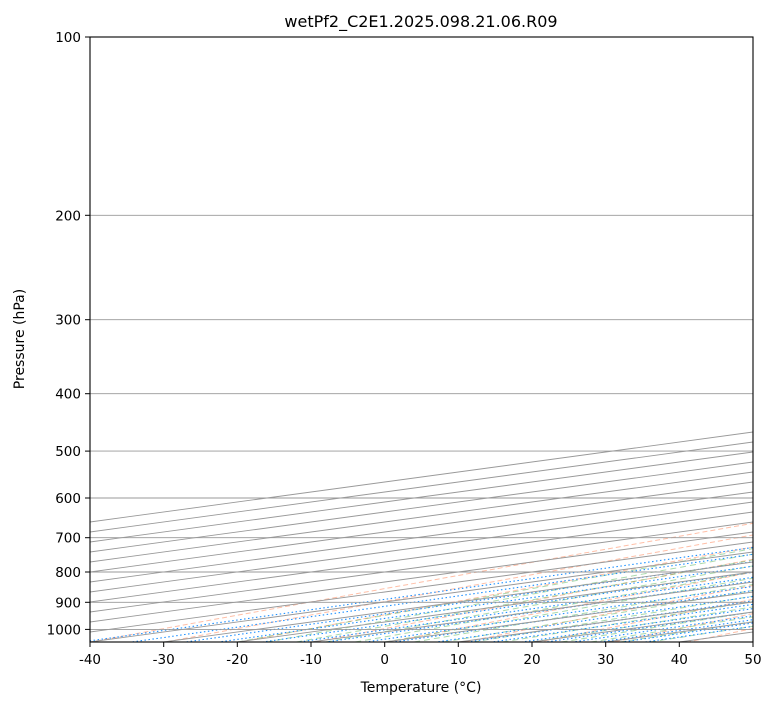 The height and width of the screenshot is (708, 775). What do you see at coordinates (752, 660) in the screenshot?
I see `x-tick-label: 50` at bounding box center [752, 660].